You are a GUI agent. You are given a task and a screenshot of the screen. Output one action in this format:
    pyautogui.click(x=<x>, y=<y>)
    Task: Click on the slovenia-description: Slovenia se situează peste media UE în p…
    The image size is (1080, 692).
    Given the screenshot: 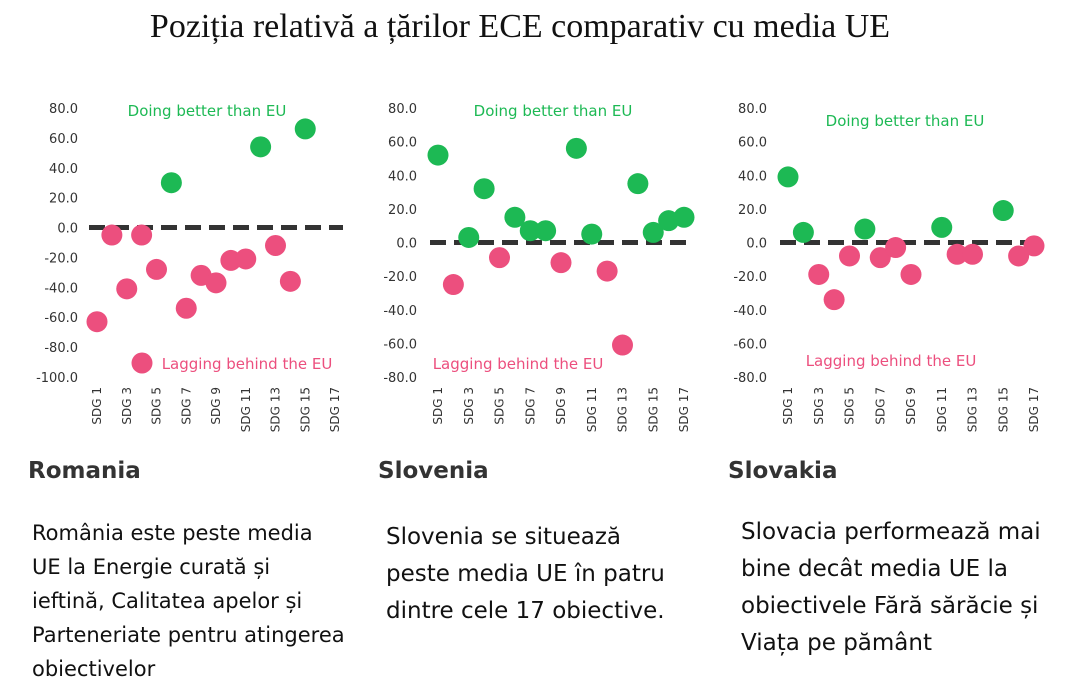 What is the action you would take?
    pyautogui.click(x=525, y=574)
    